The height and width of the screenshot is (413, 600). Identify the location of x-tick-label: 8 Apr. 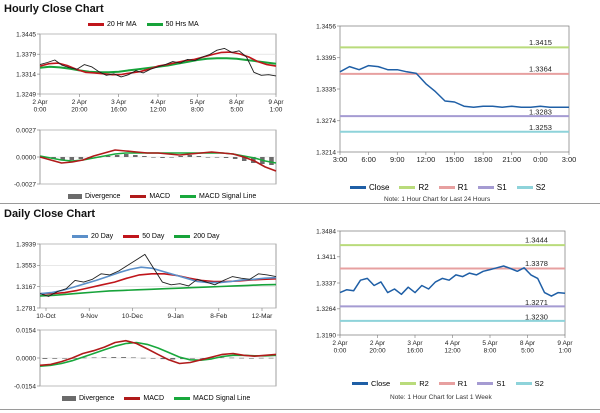
(528, 343).